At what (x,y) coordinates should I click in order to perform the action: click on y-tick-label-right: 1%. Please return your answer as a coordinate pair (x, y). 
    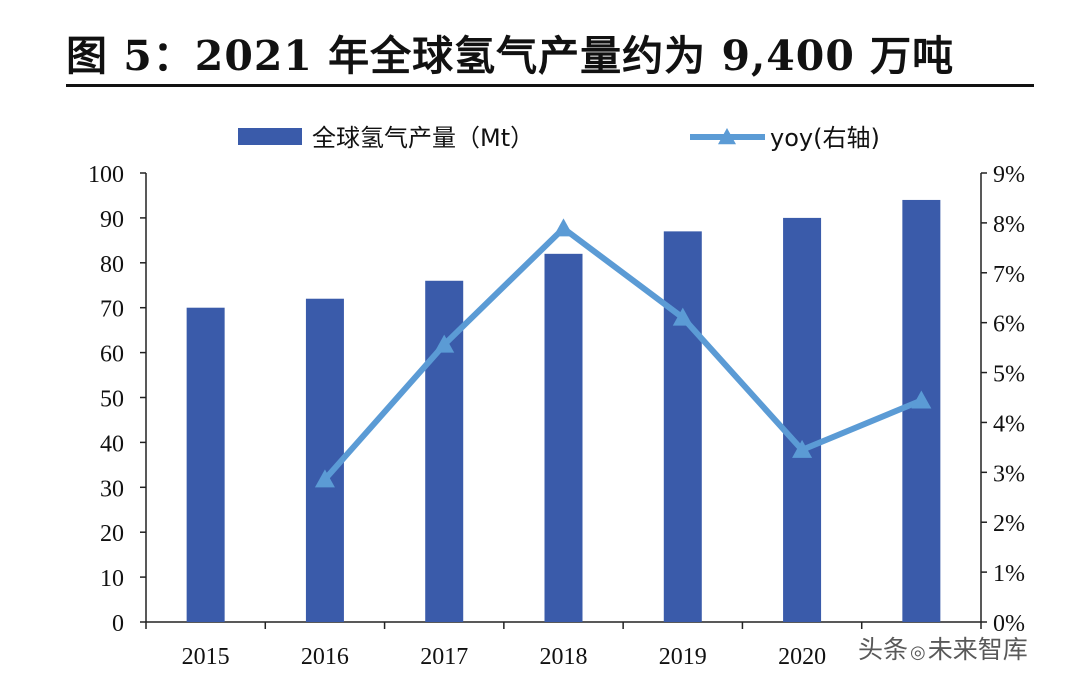
    Looking at the image, I should click on (1009, 574).